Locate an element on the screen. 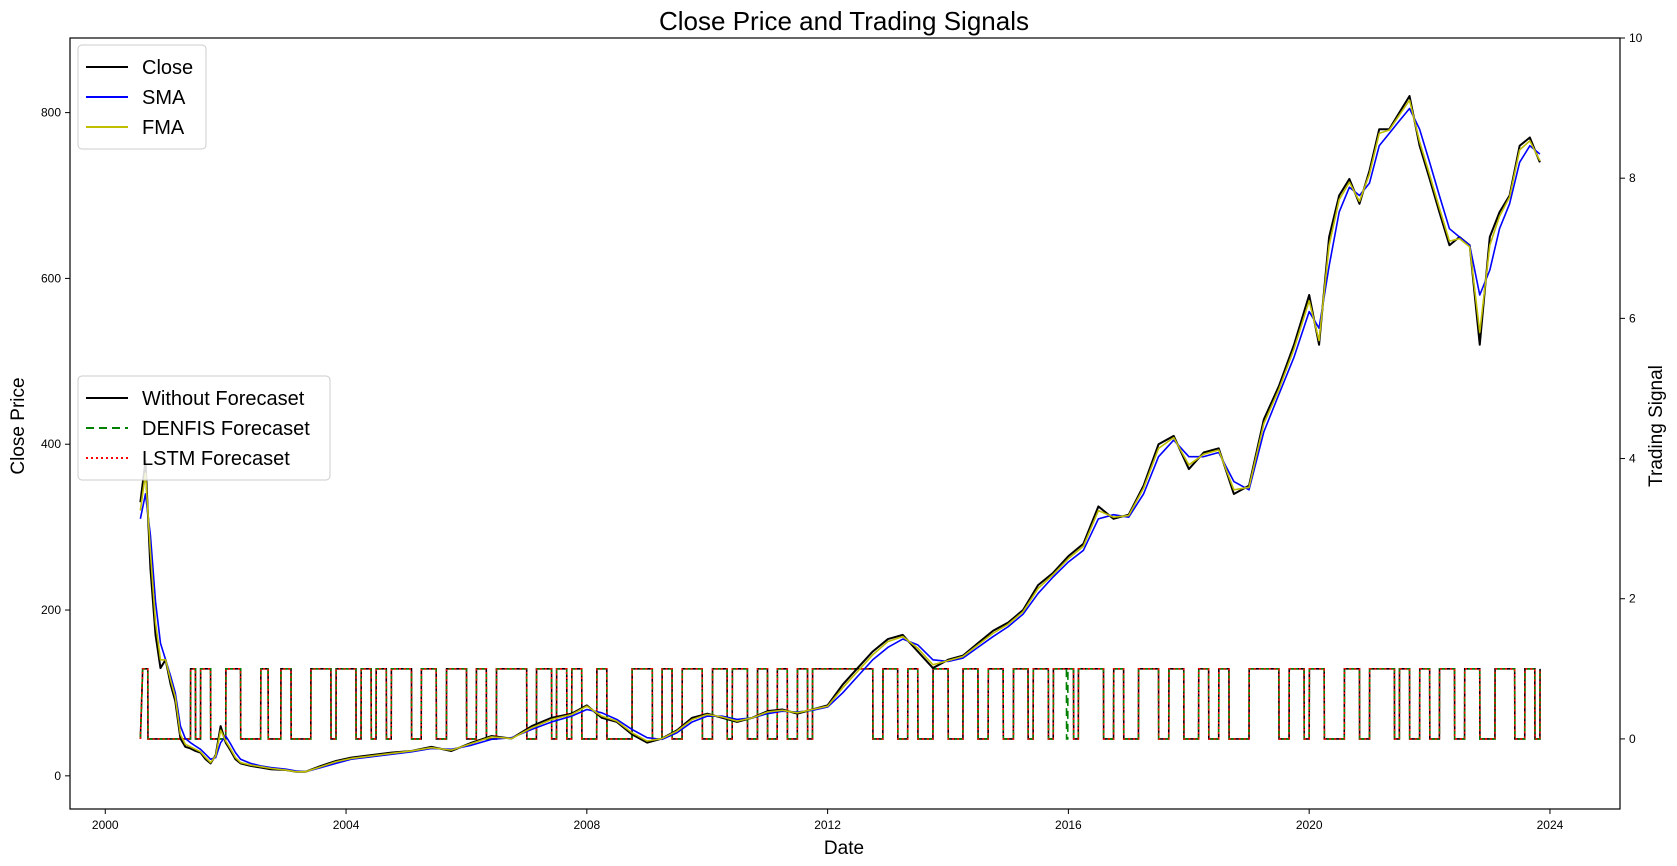  y2-axis-label: Trading Signal is located at coordinates (1656, 426).